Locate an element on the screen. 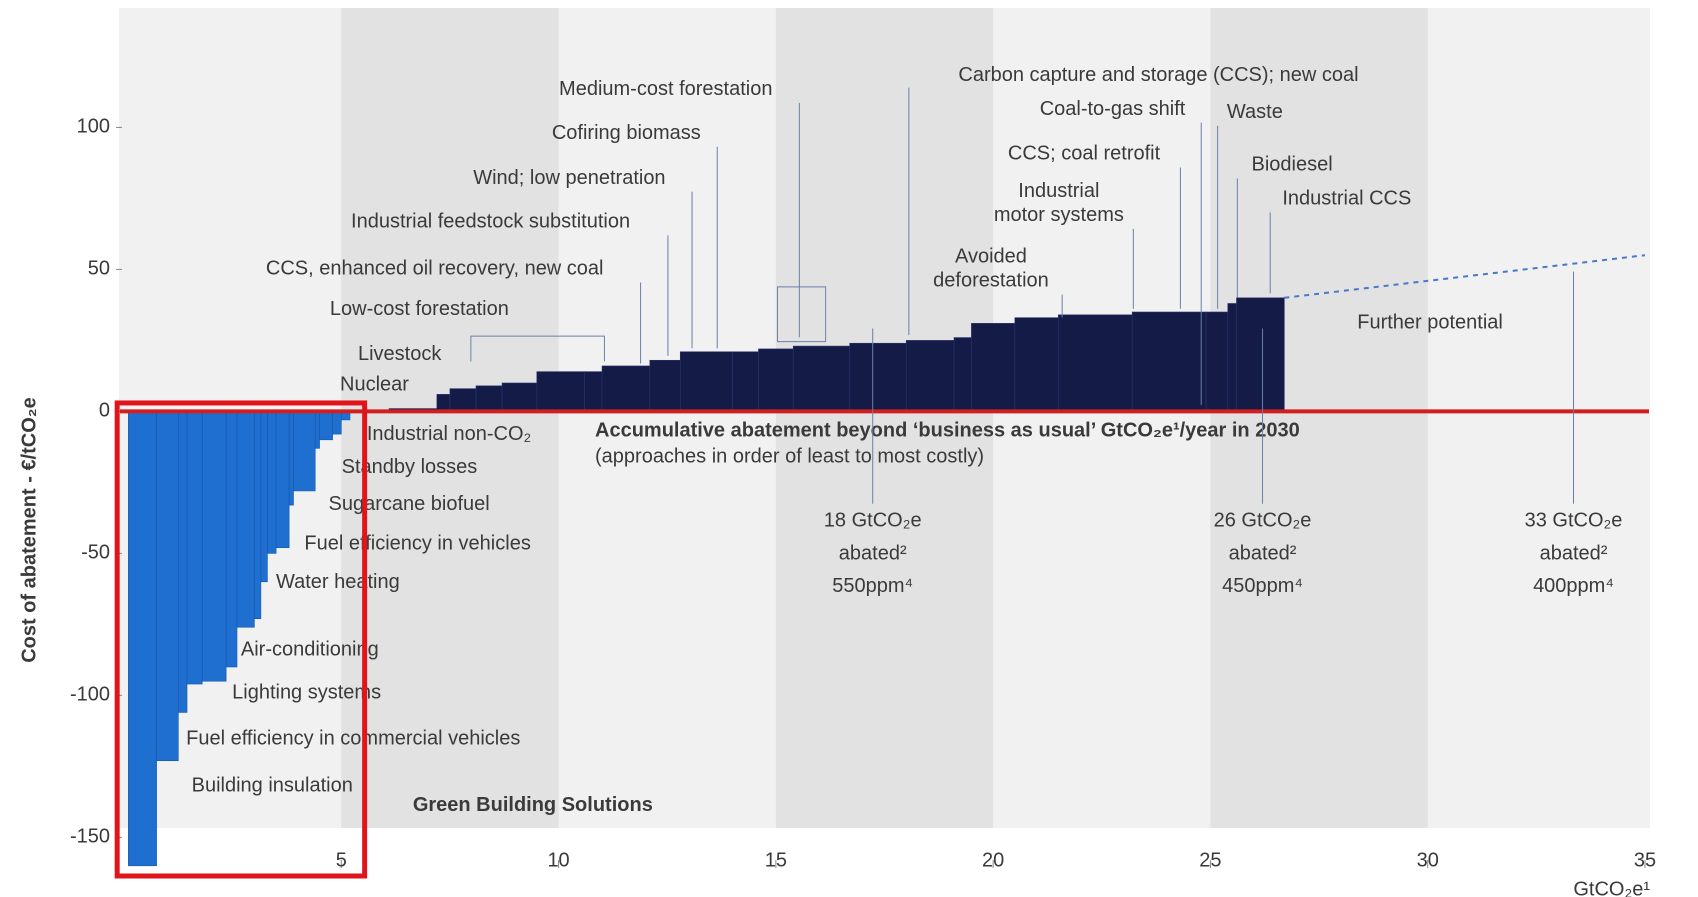 The height and width of the screenshot is (897, 1698). annotation: Low-cost forestation is located at coordinates (419, 309).